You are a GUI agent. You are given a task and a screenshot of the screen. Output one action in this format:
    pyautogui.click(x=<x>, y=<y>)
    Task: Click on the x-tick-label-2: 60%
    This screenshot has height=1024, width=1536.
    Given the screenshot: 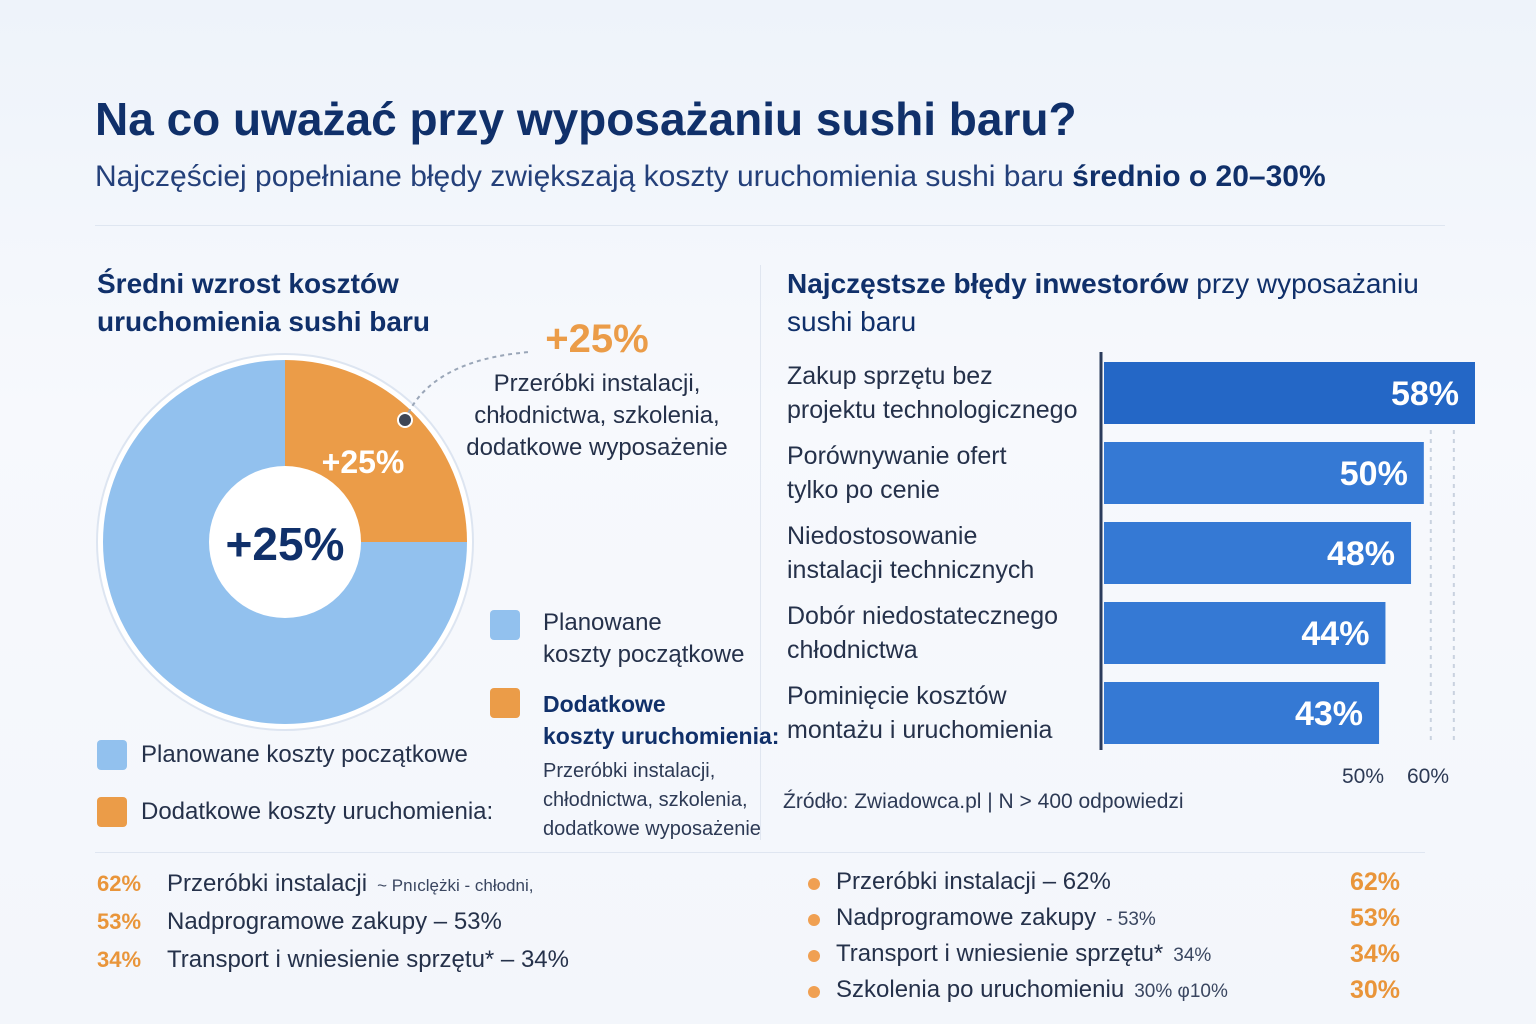 What is the action you would take?
    pyautogui.click(x=1428, y=776)
    